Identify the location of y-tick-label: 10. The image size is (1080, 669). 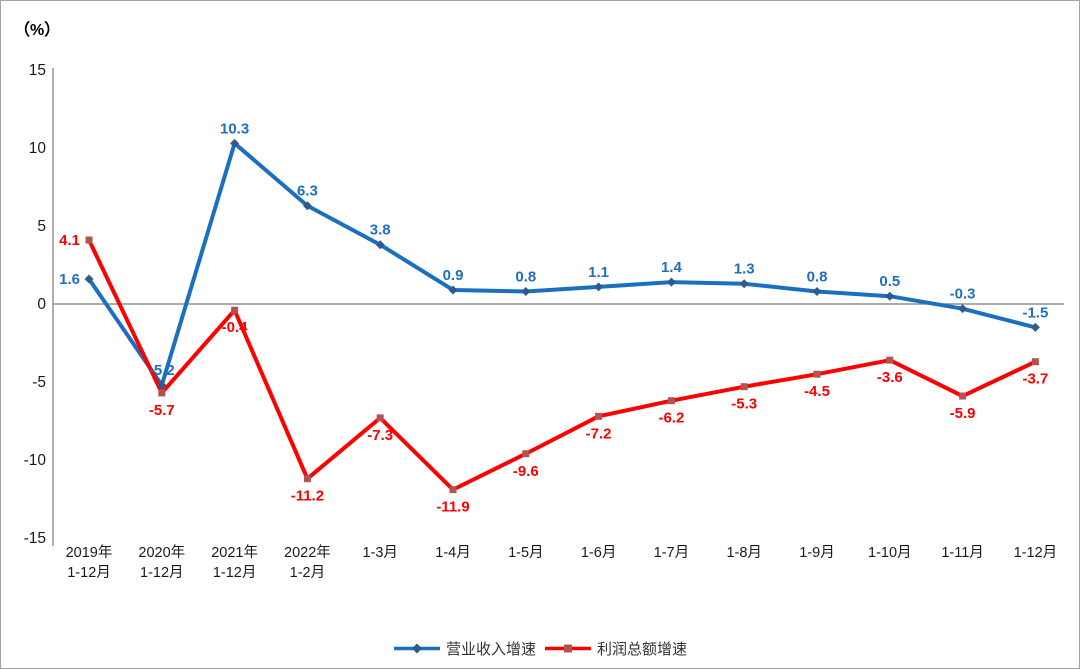
(38, 148).